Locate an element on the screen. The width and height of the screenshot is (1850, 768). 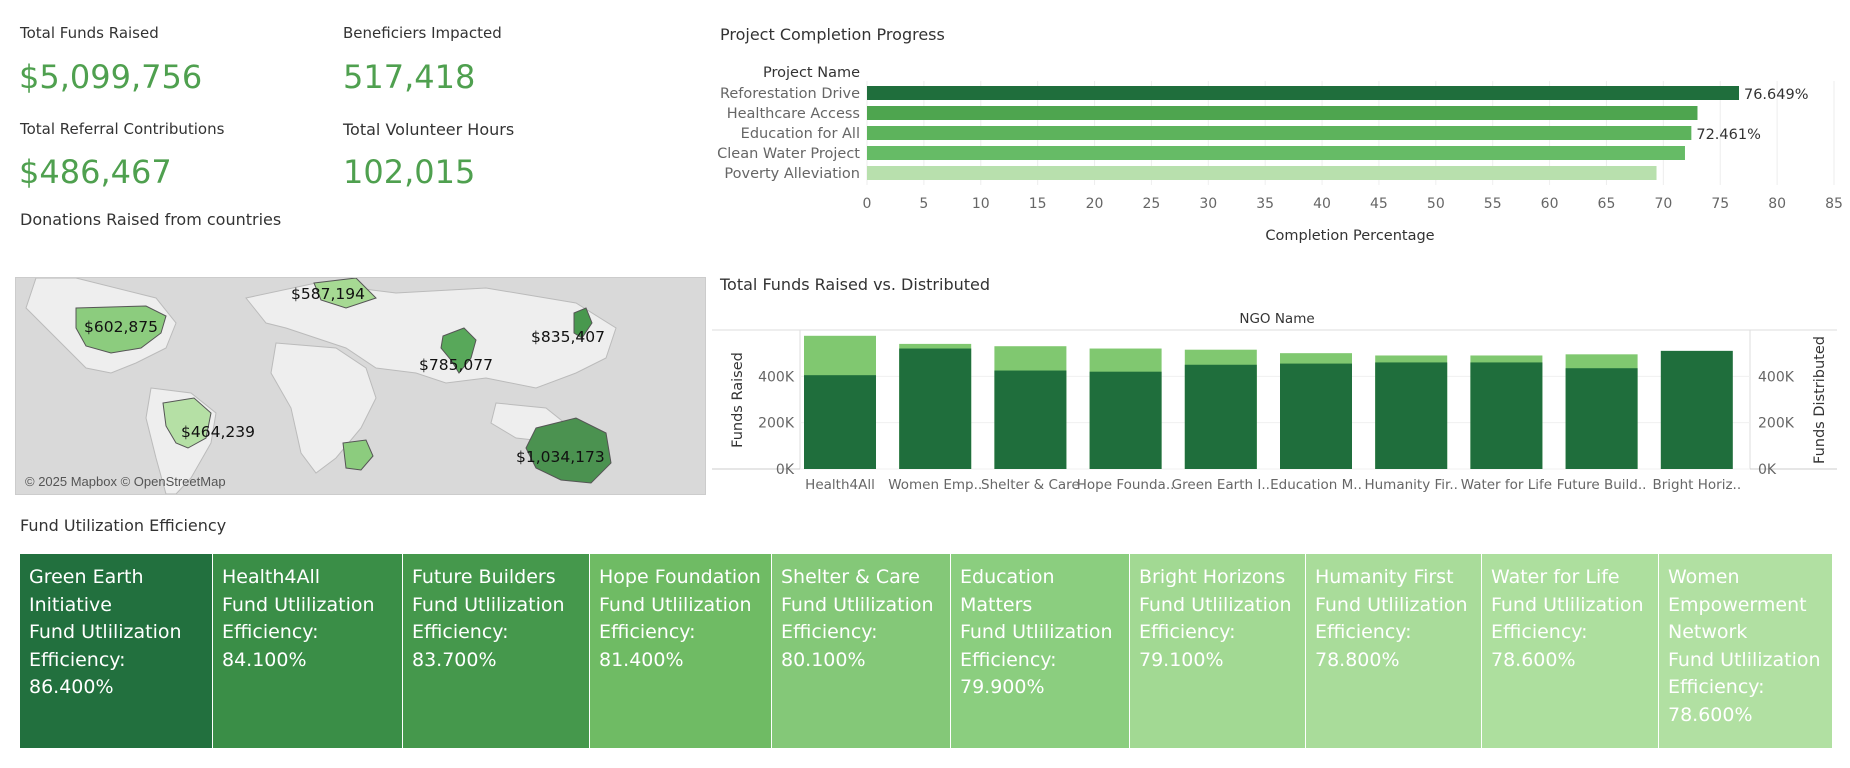
efficiency-cell-name: Shelter & Care is located at coordinates (850, 577).